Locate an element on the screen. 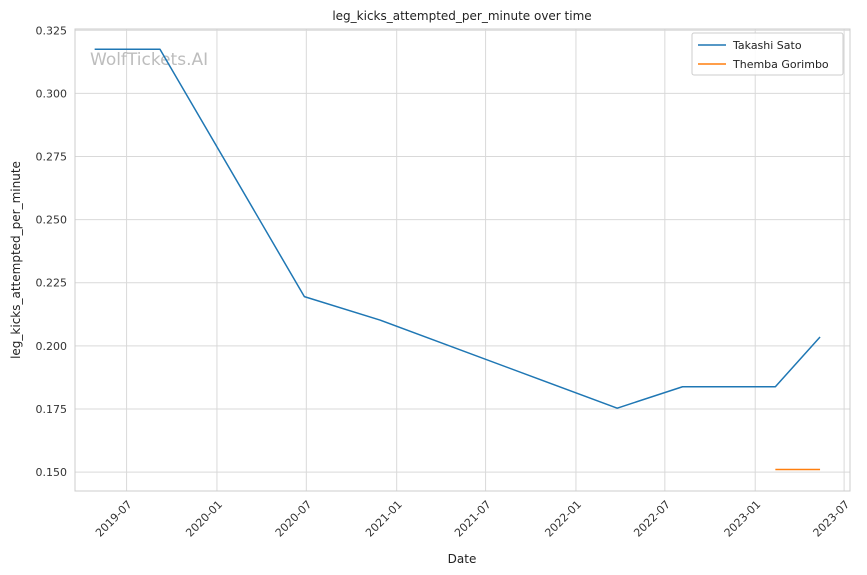 Image resolution: width=867 pixels, height=575 pixels. x-tick-label: 2023-07 is located at coordinates (832, 519).